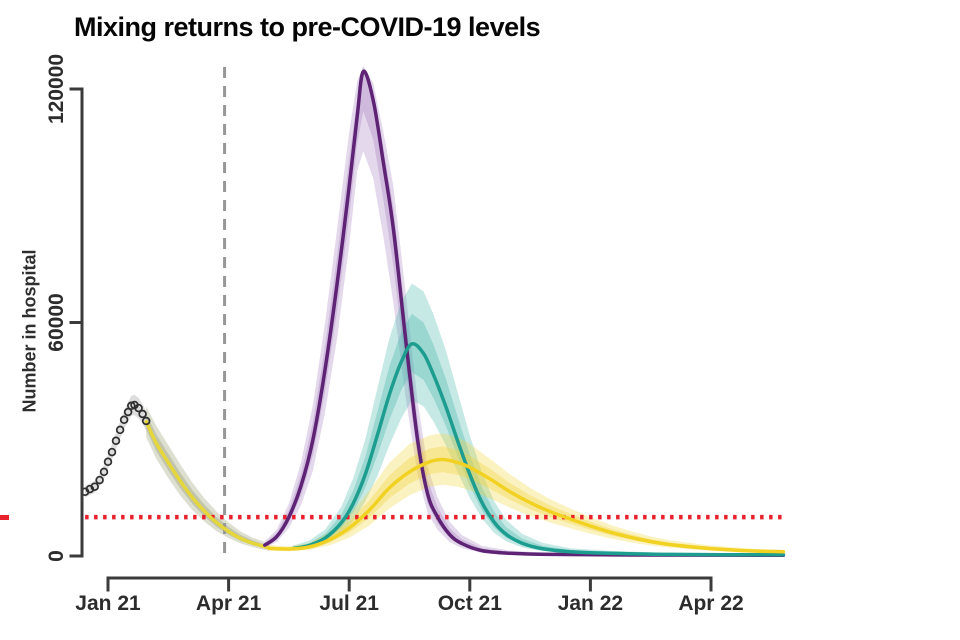 The width and height of the screenshot is (960, 640). I want to click on yellow-scenario-line, so click(526, 505).